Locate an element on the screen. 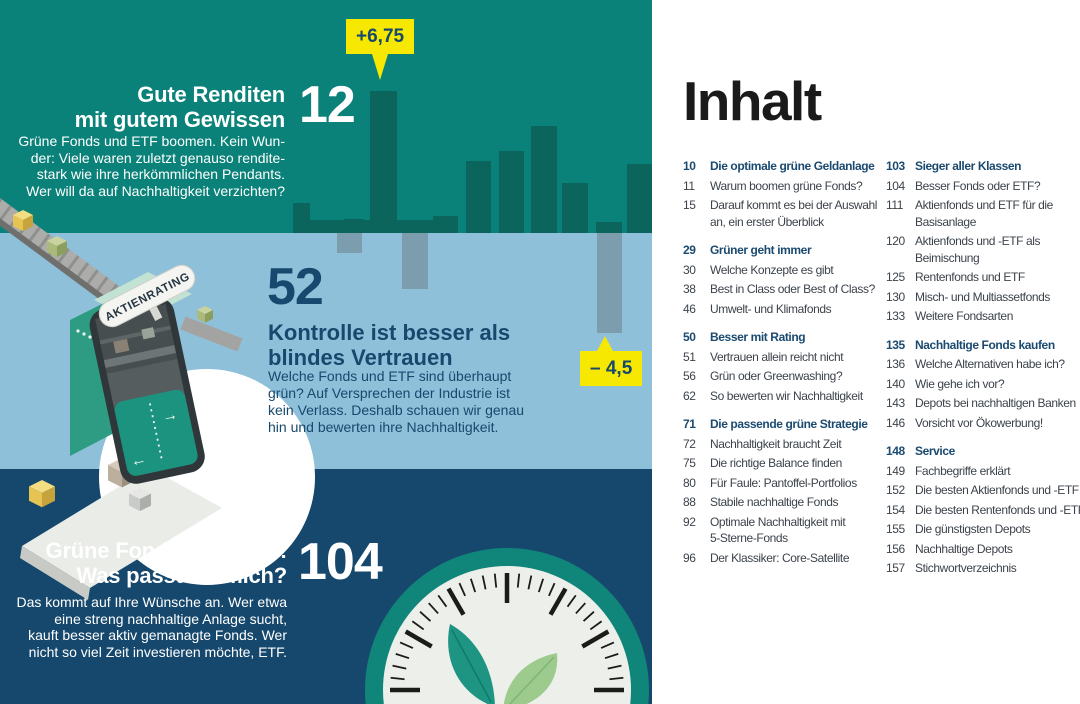 The height and width of the screenshot is (704, 1080). toc-entry: 156 Nachhaltige Depots is located at coordinates (983, 549).